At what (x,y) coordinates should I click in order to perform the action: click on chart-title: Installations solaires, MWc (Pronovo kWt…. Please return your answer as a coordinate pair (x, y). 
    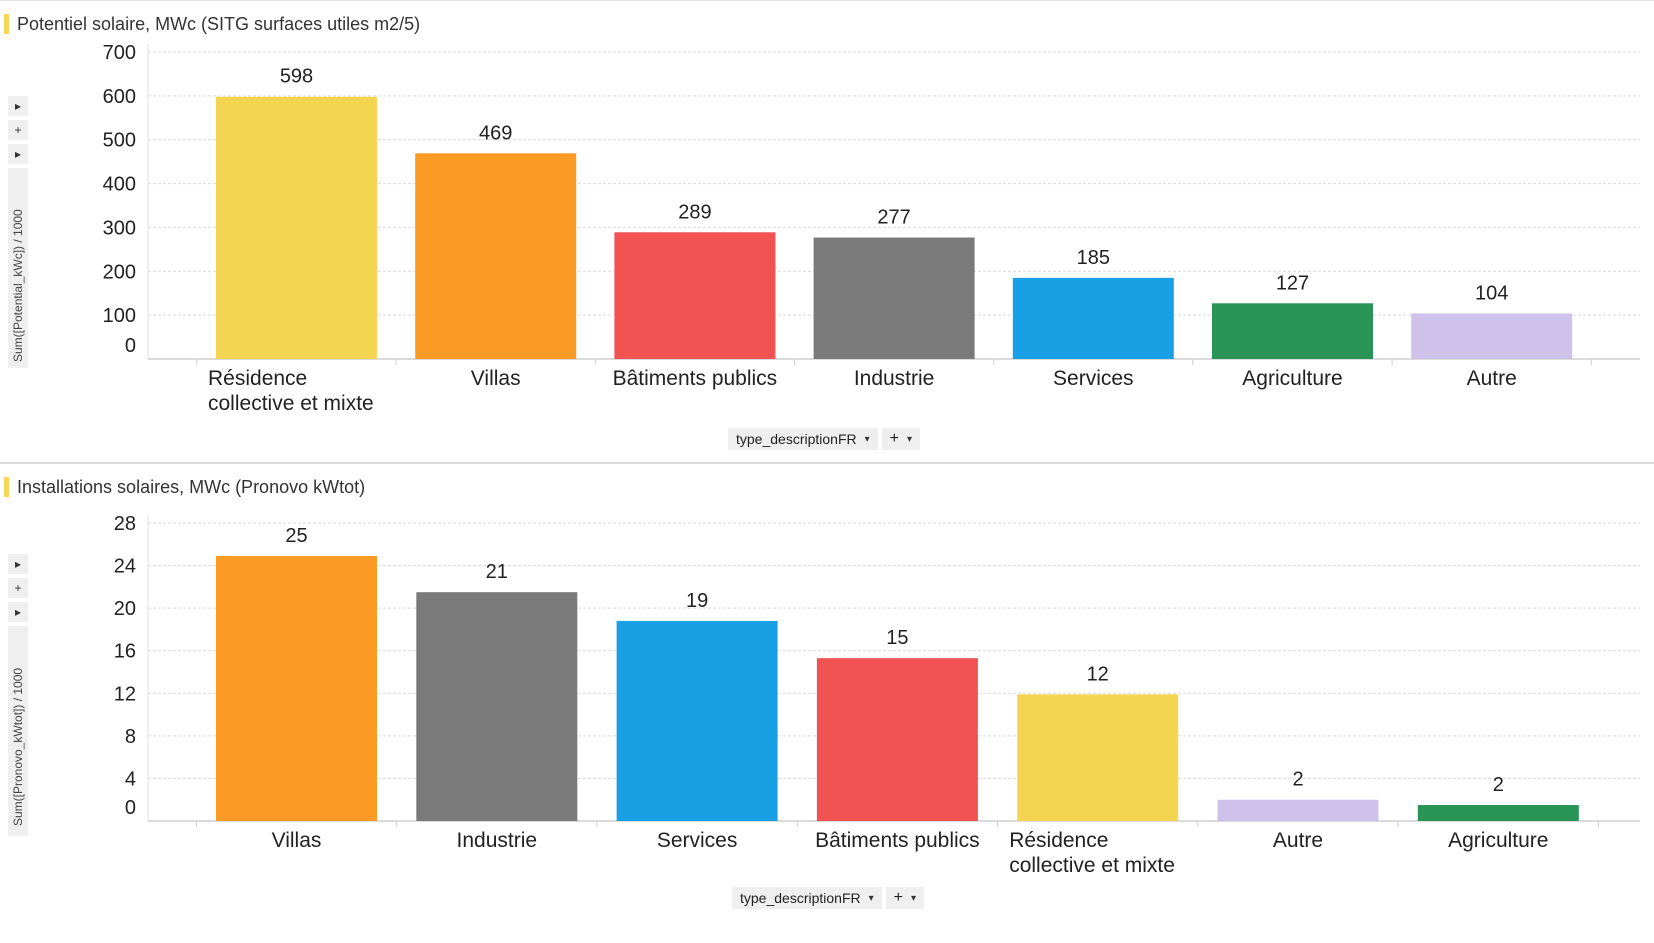
    Looking at the image, I should click on (184, 487).